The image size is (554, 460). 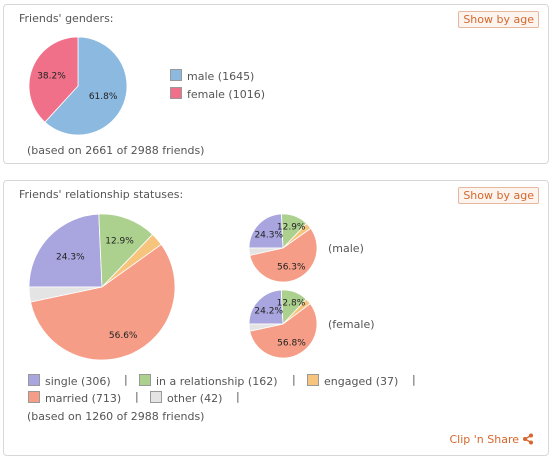 I want to click on genders-pie-chart: 61.8% 38.2%, so click(x=78, y=86).